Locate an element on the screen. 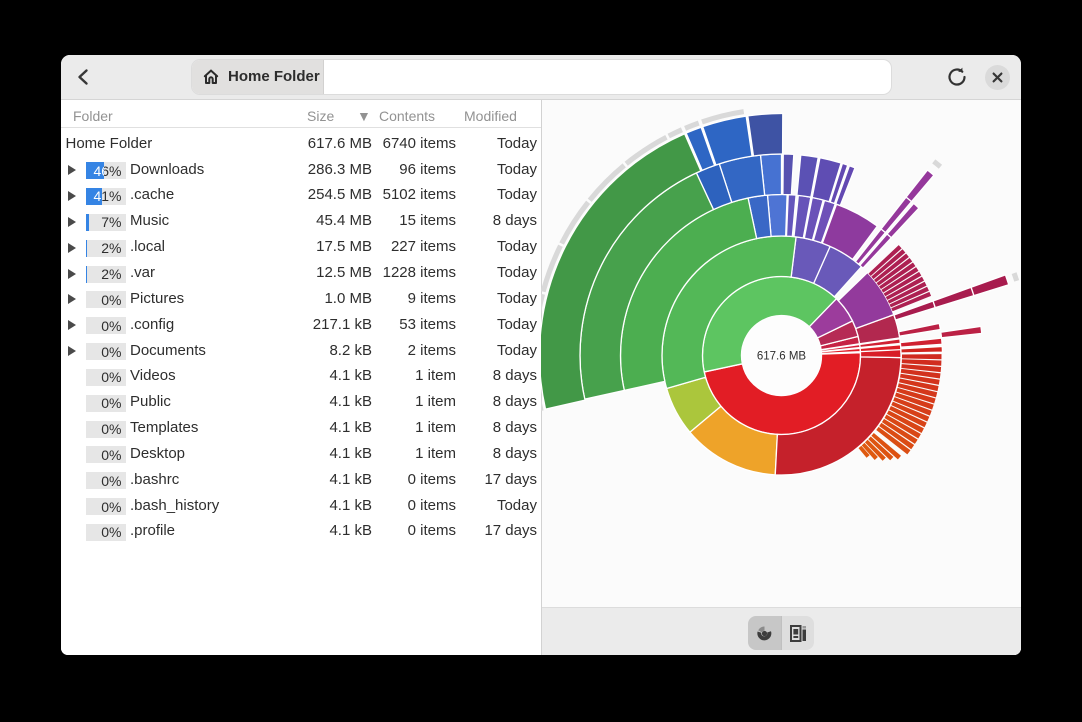 This screenshot has width=1082, height=722. svg-text: 617.6 MB is located at coordinates (782, 357).